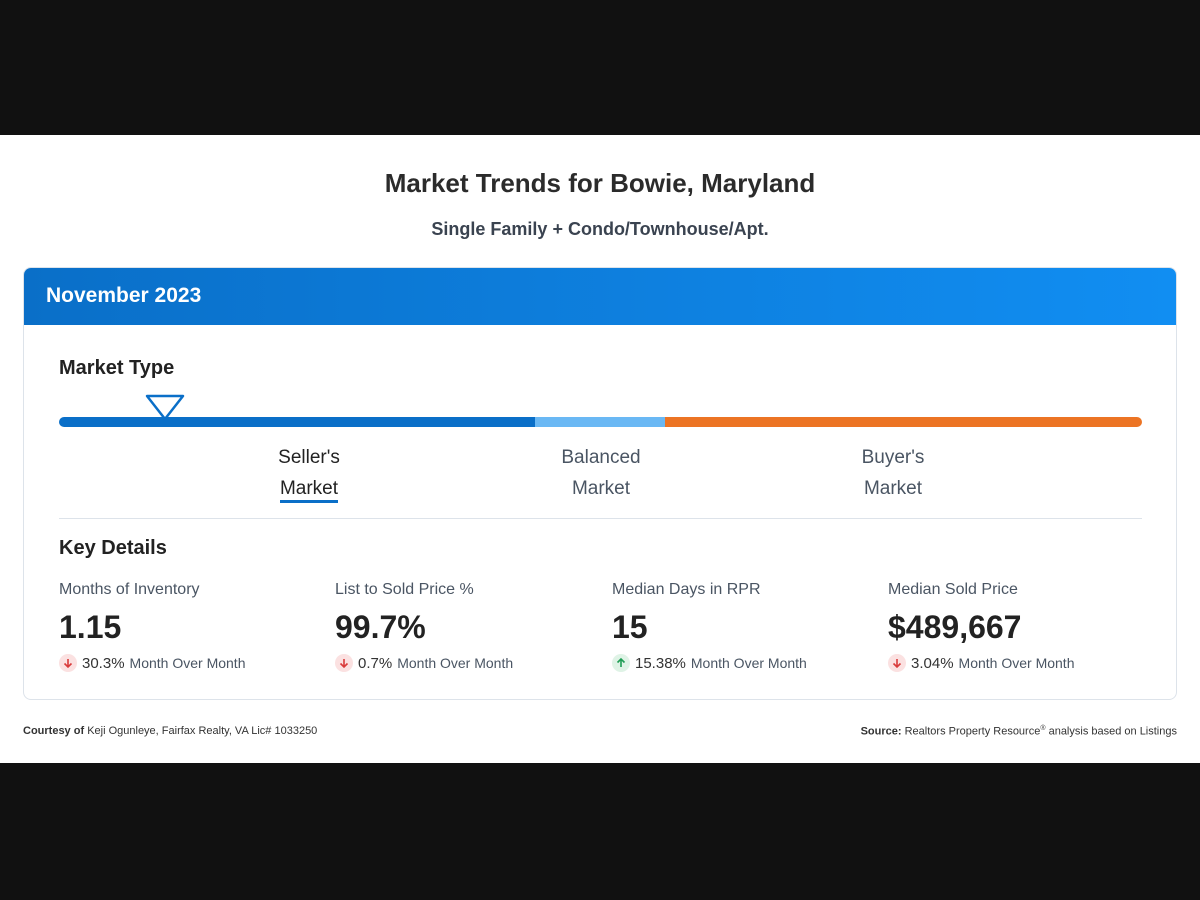  I want to click on source-rest: analysis based on Listings, so click(1112, 731).